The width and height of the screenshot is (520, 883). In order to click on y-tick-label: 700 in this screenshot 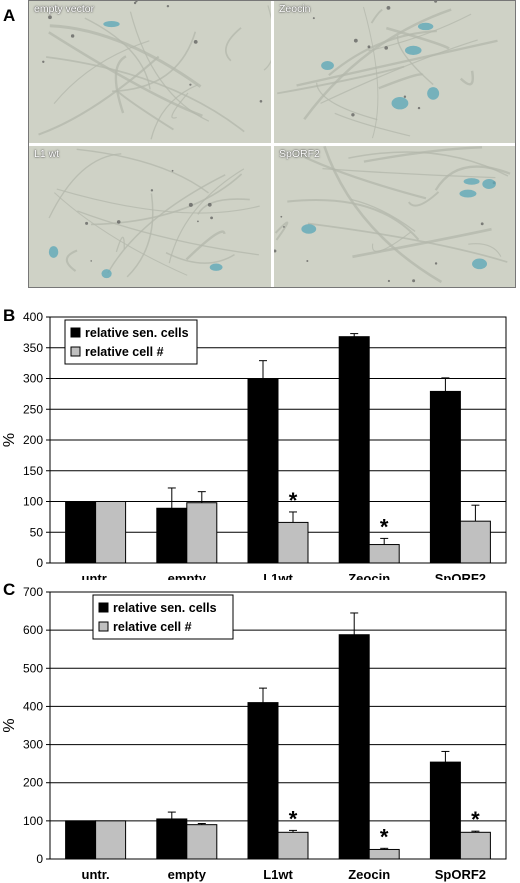, I will do `click(33, 592)`.